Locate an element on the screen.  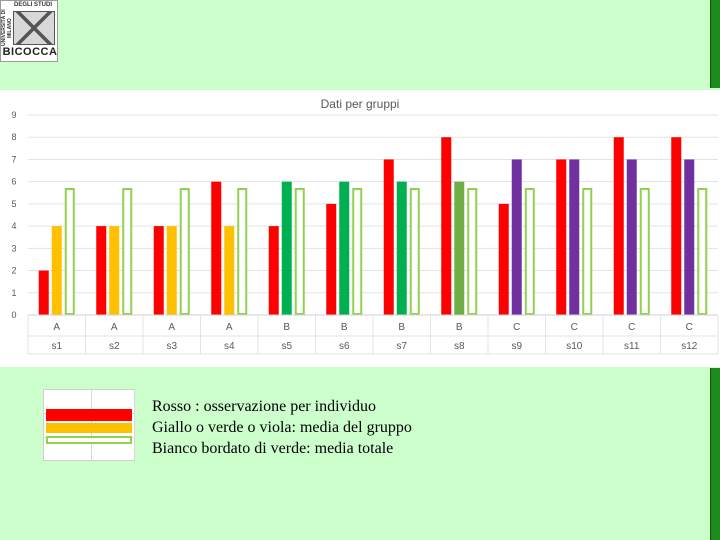
legend-red-swatch is located at coordinates (89, 415).